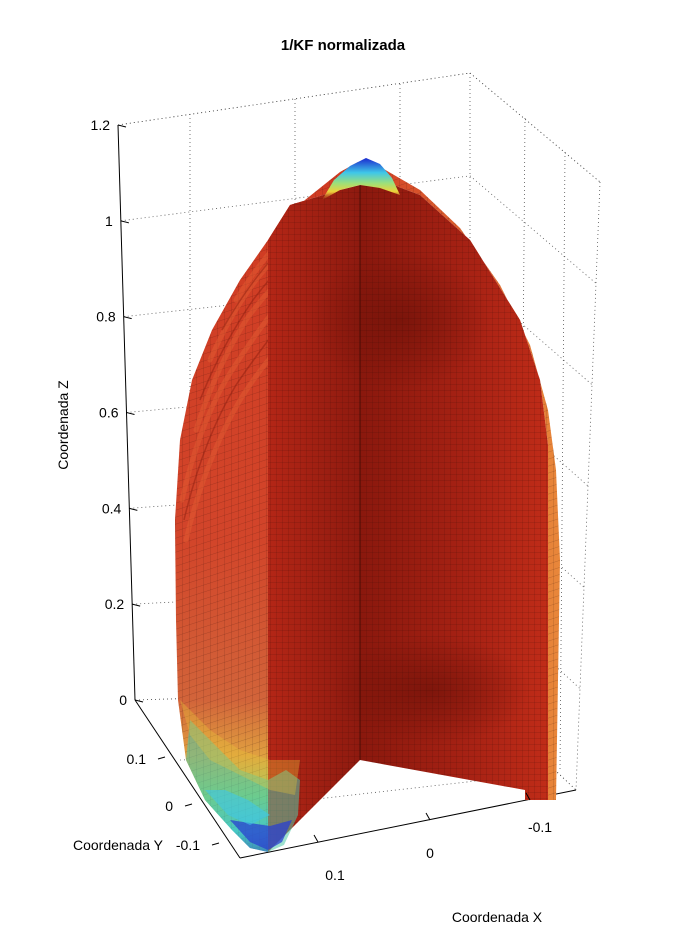  What do you see at coordinates (109, 221) in the screenshot?
I see `z-tick-label: 1` at bounding box center [109, 221].